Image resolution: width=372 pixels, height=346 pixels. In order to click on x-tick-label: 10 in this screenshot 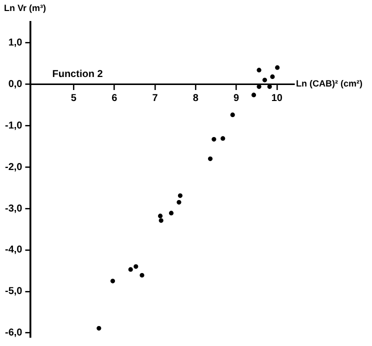, I will do `click(277, 98)`.